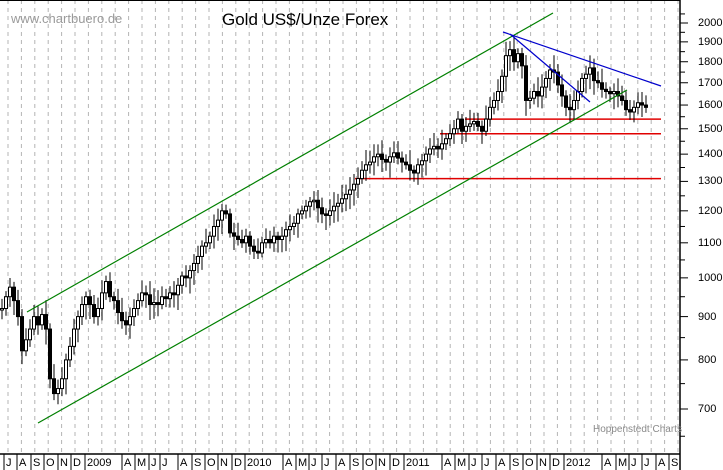  What do you see at coordinates (259, 463) in the screenshot?
I see `x-tick-label: 2010` at bounding box center [259, 463].